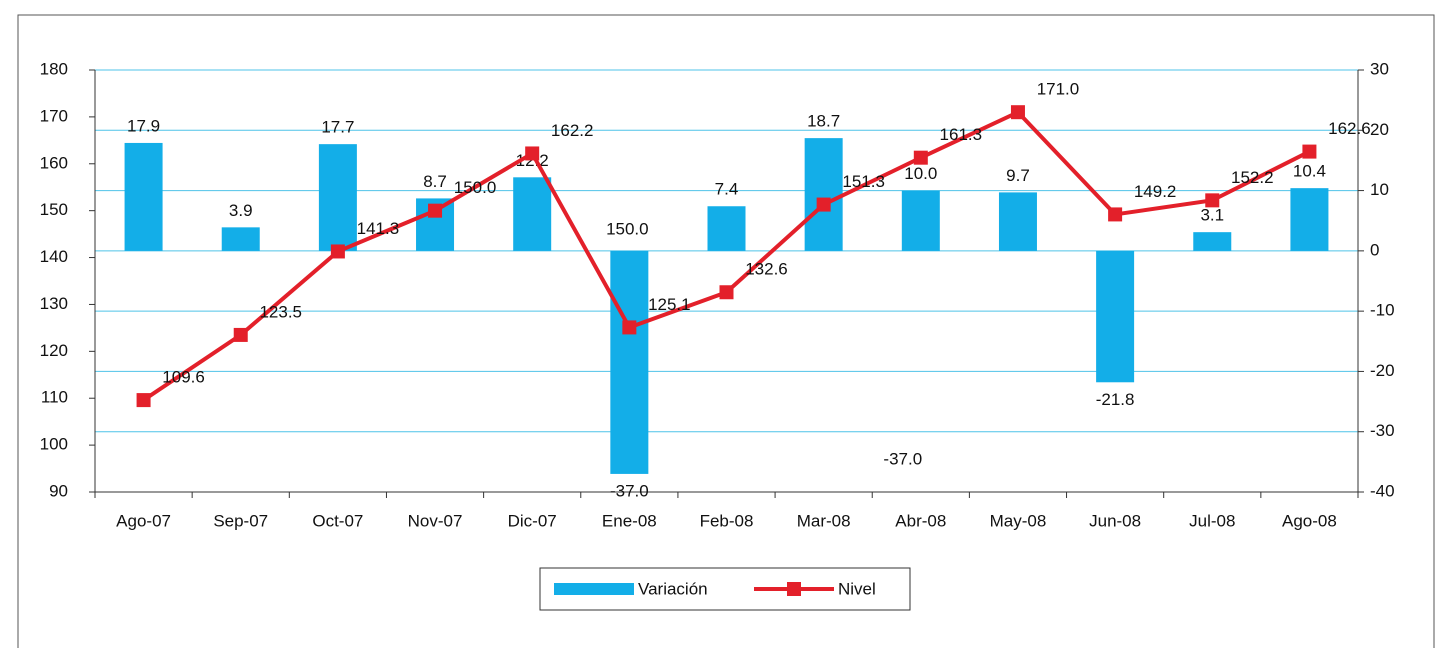 This screenshot has width=1435, height=653. Describe the element at coordinates (183, 377) in the screenshot. I see `line-value-label: 109.6` at that location.